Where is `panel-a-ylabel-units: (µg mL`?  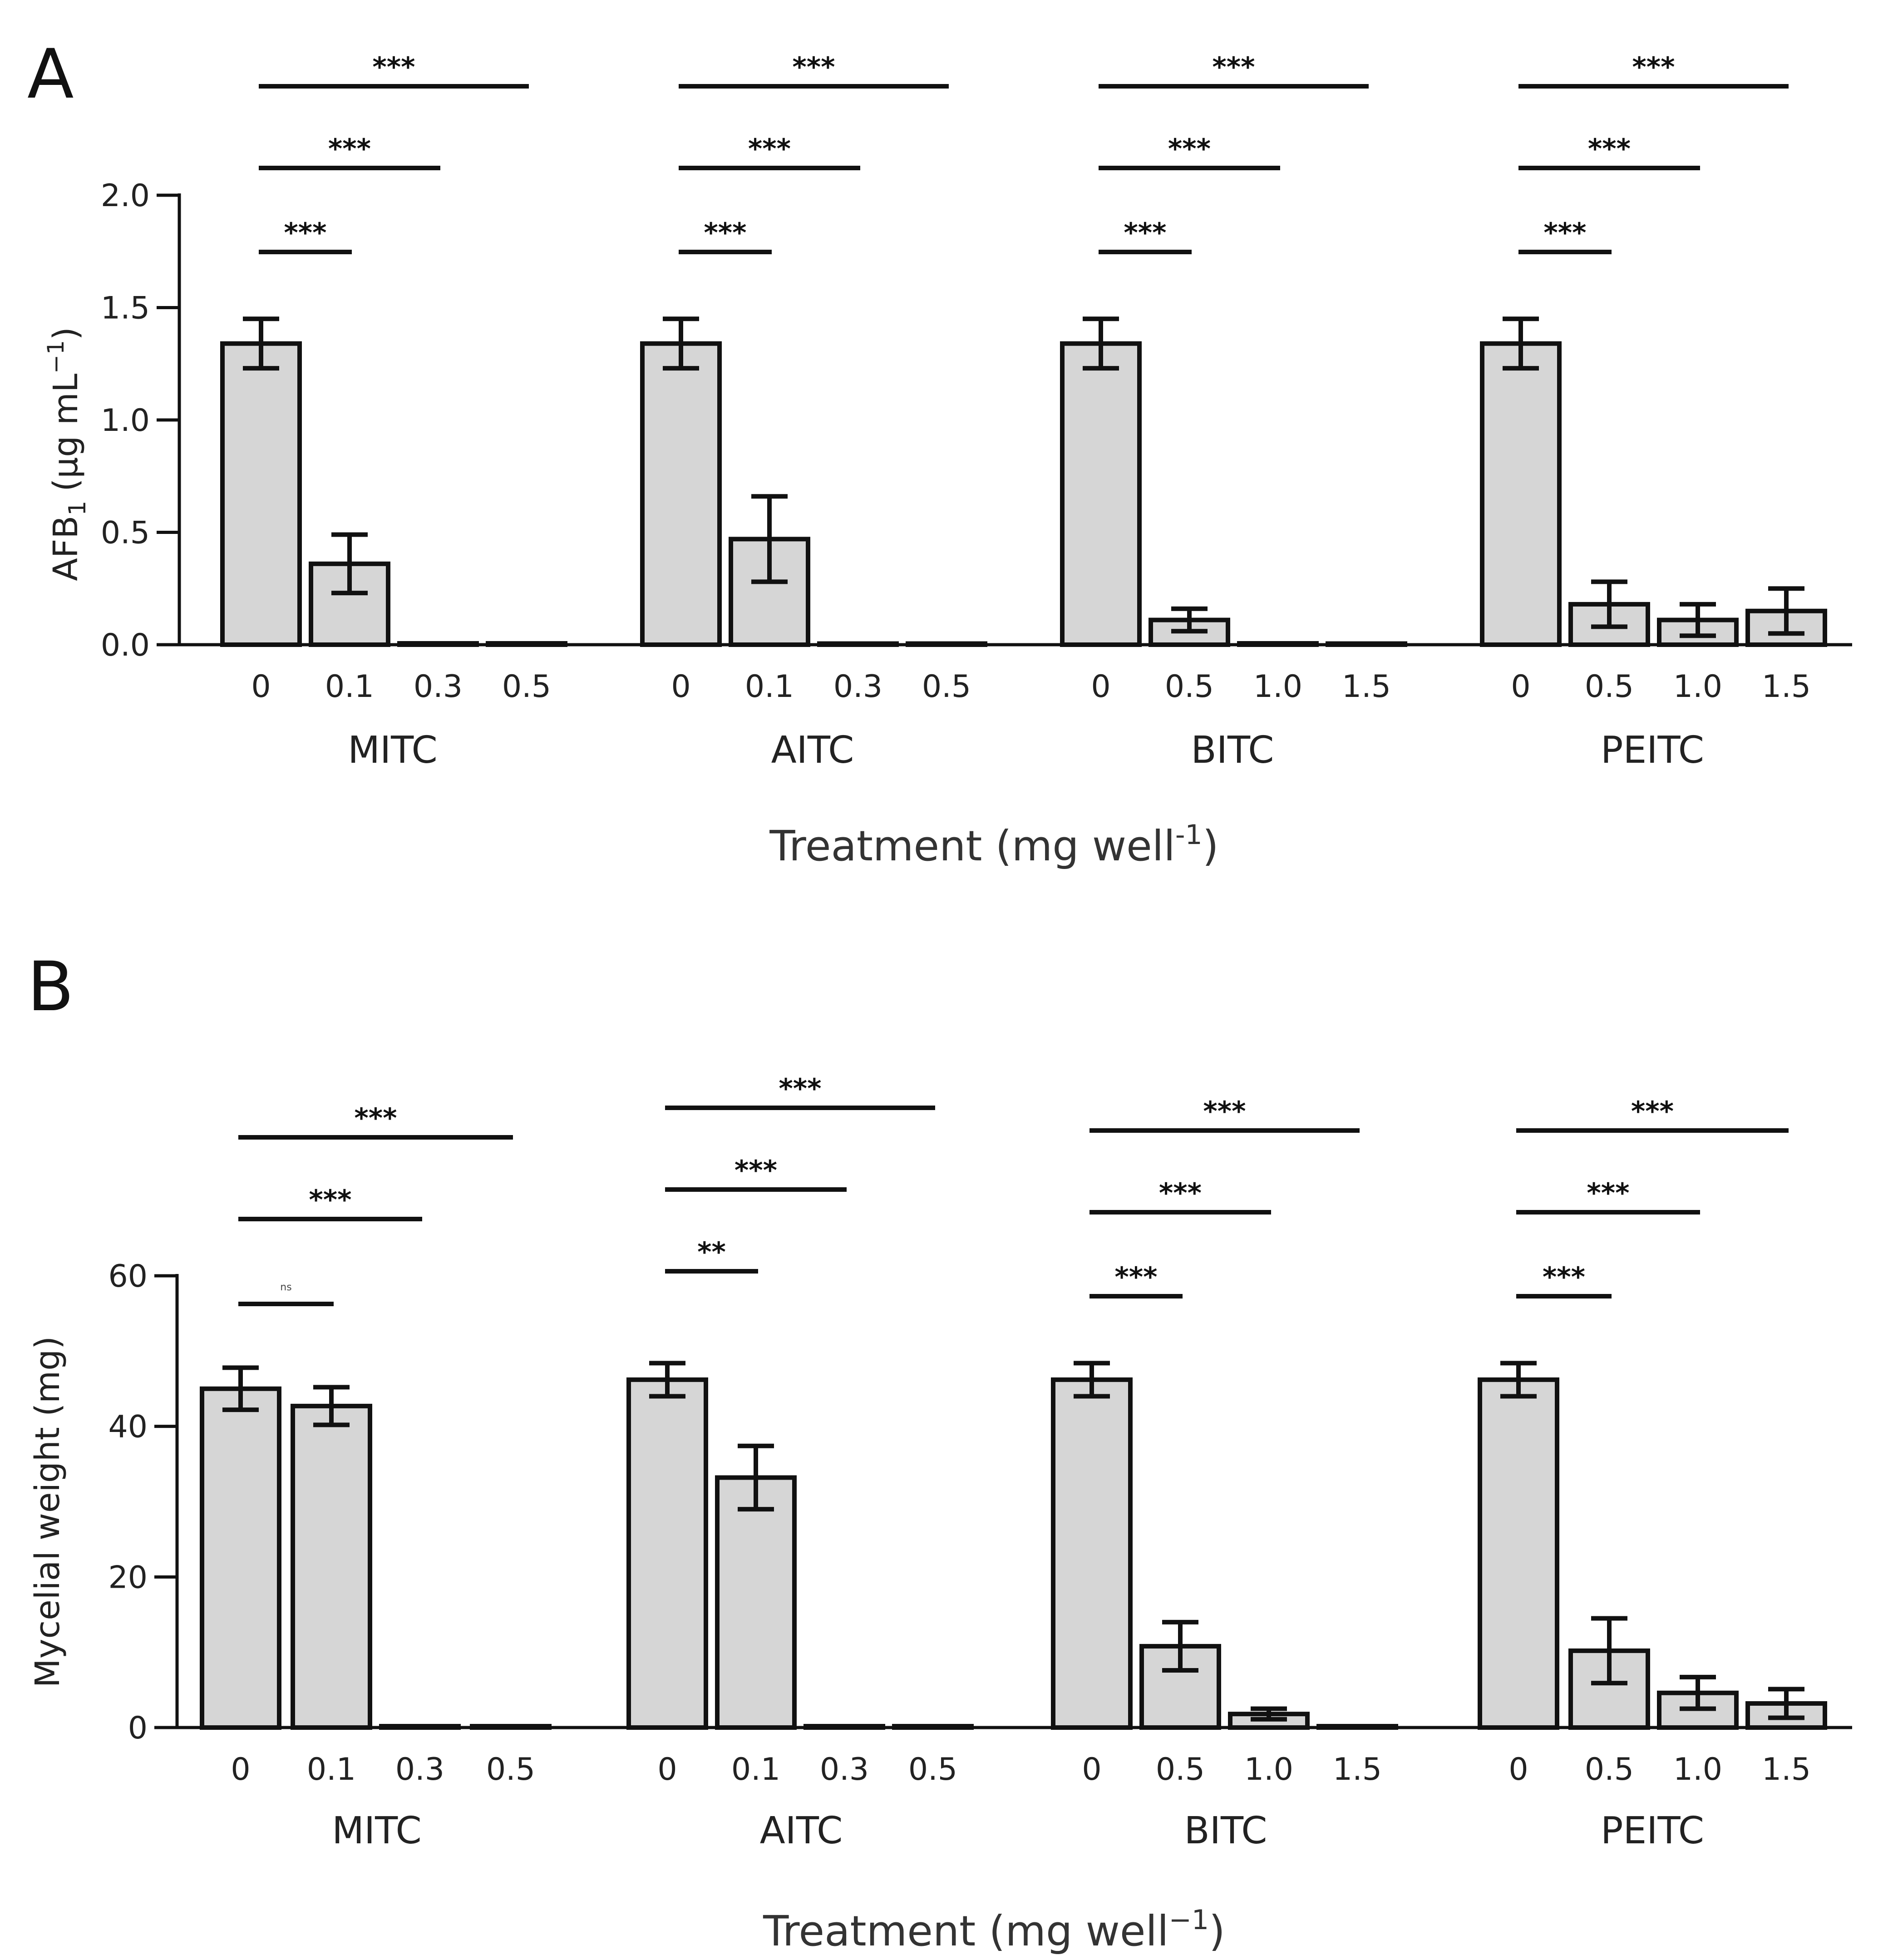
panel-a-ylabel-units: (µg mL is located at coordinates (65, 433).